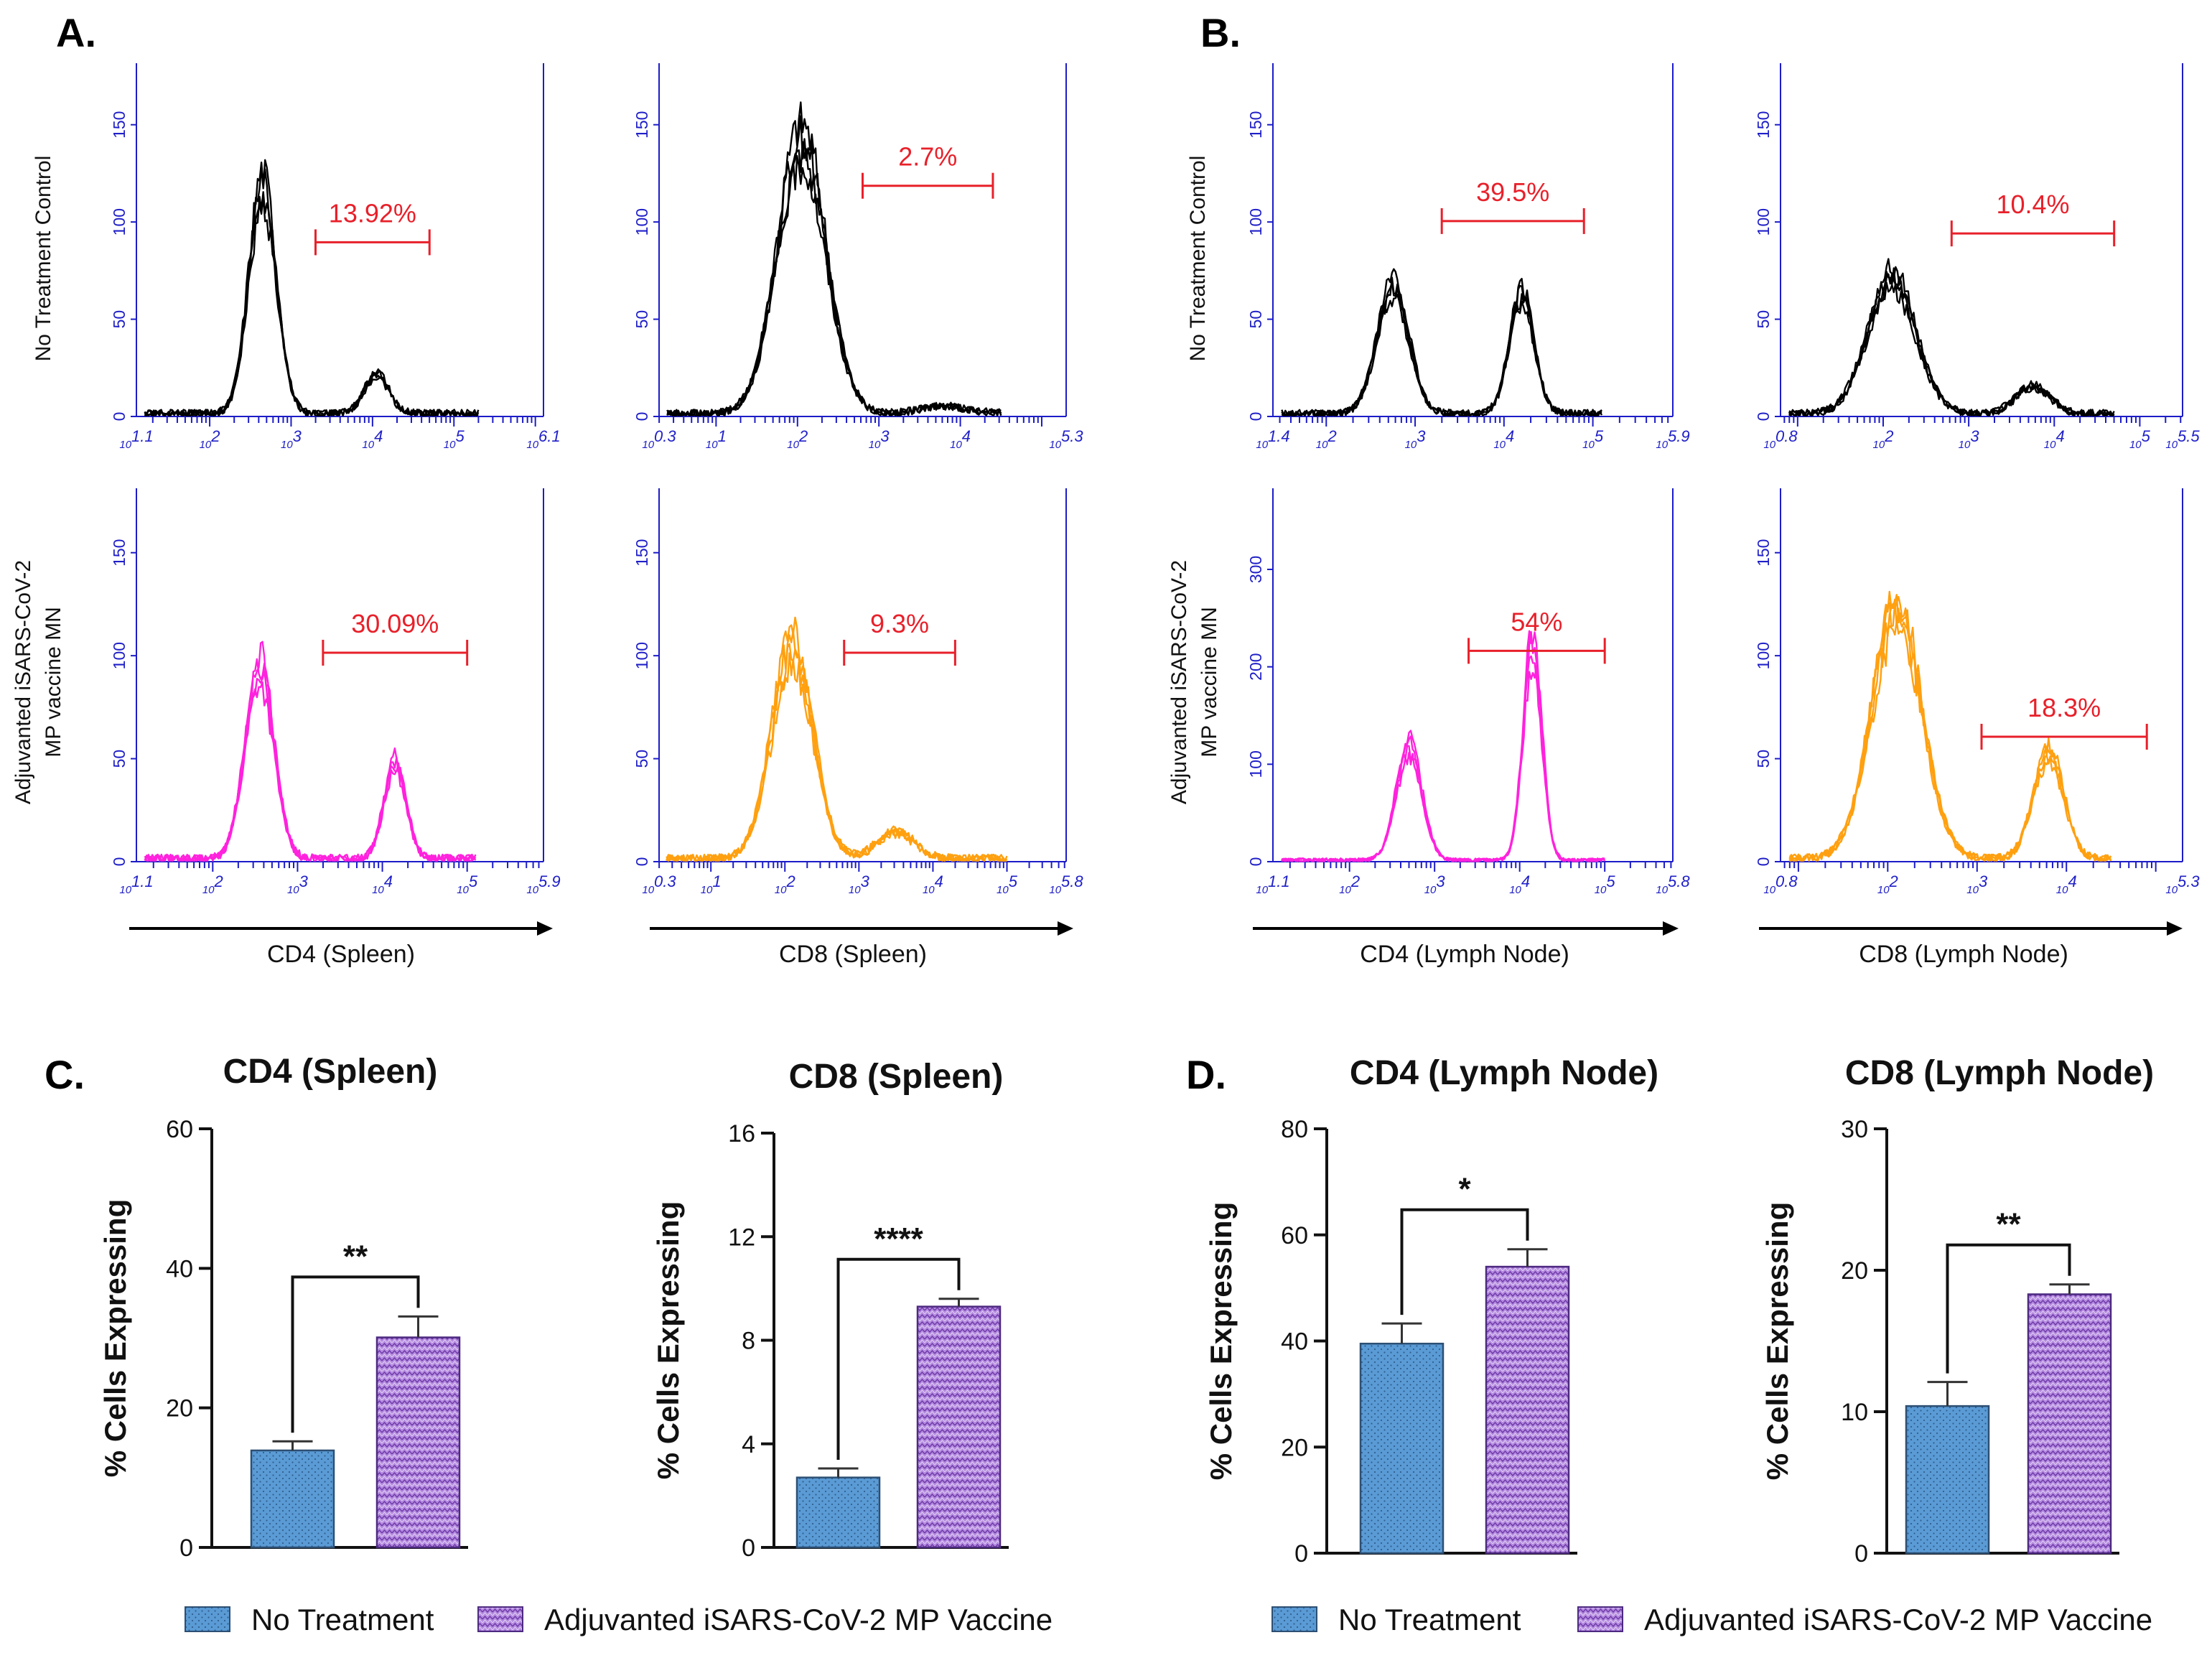  I want to click on bar-y-tick-label: 16, so click(741, 1133).